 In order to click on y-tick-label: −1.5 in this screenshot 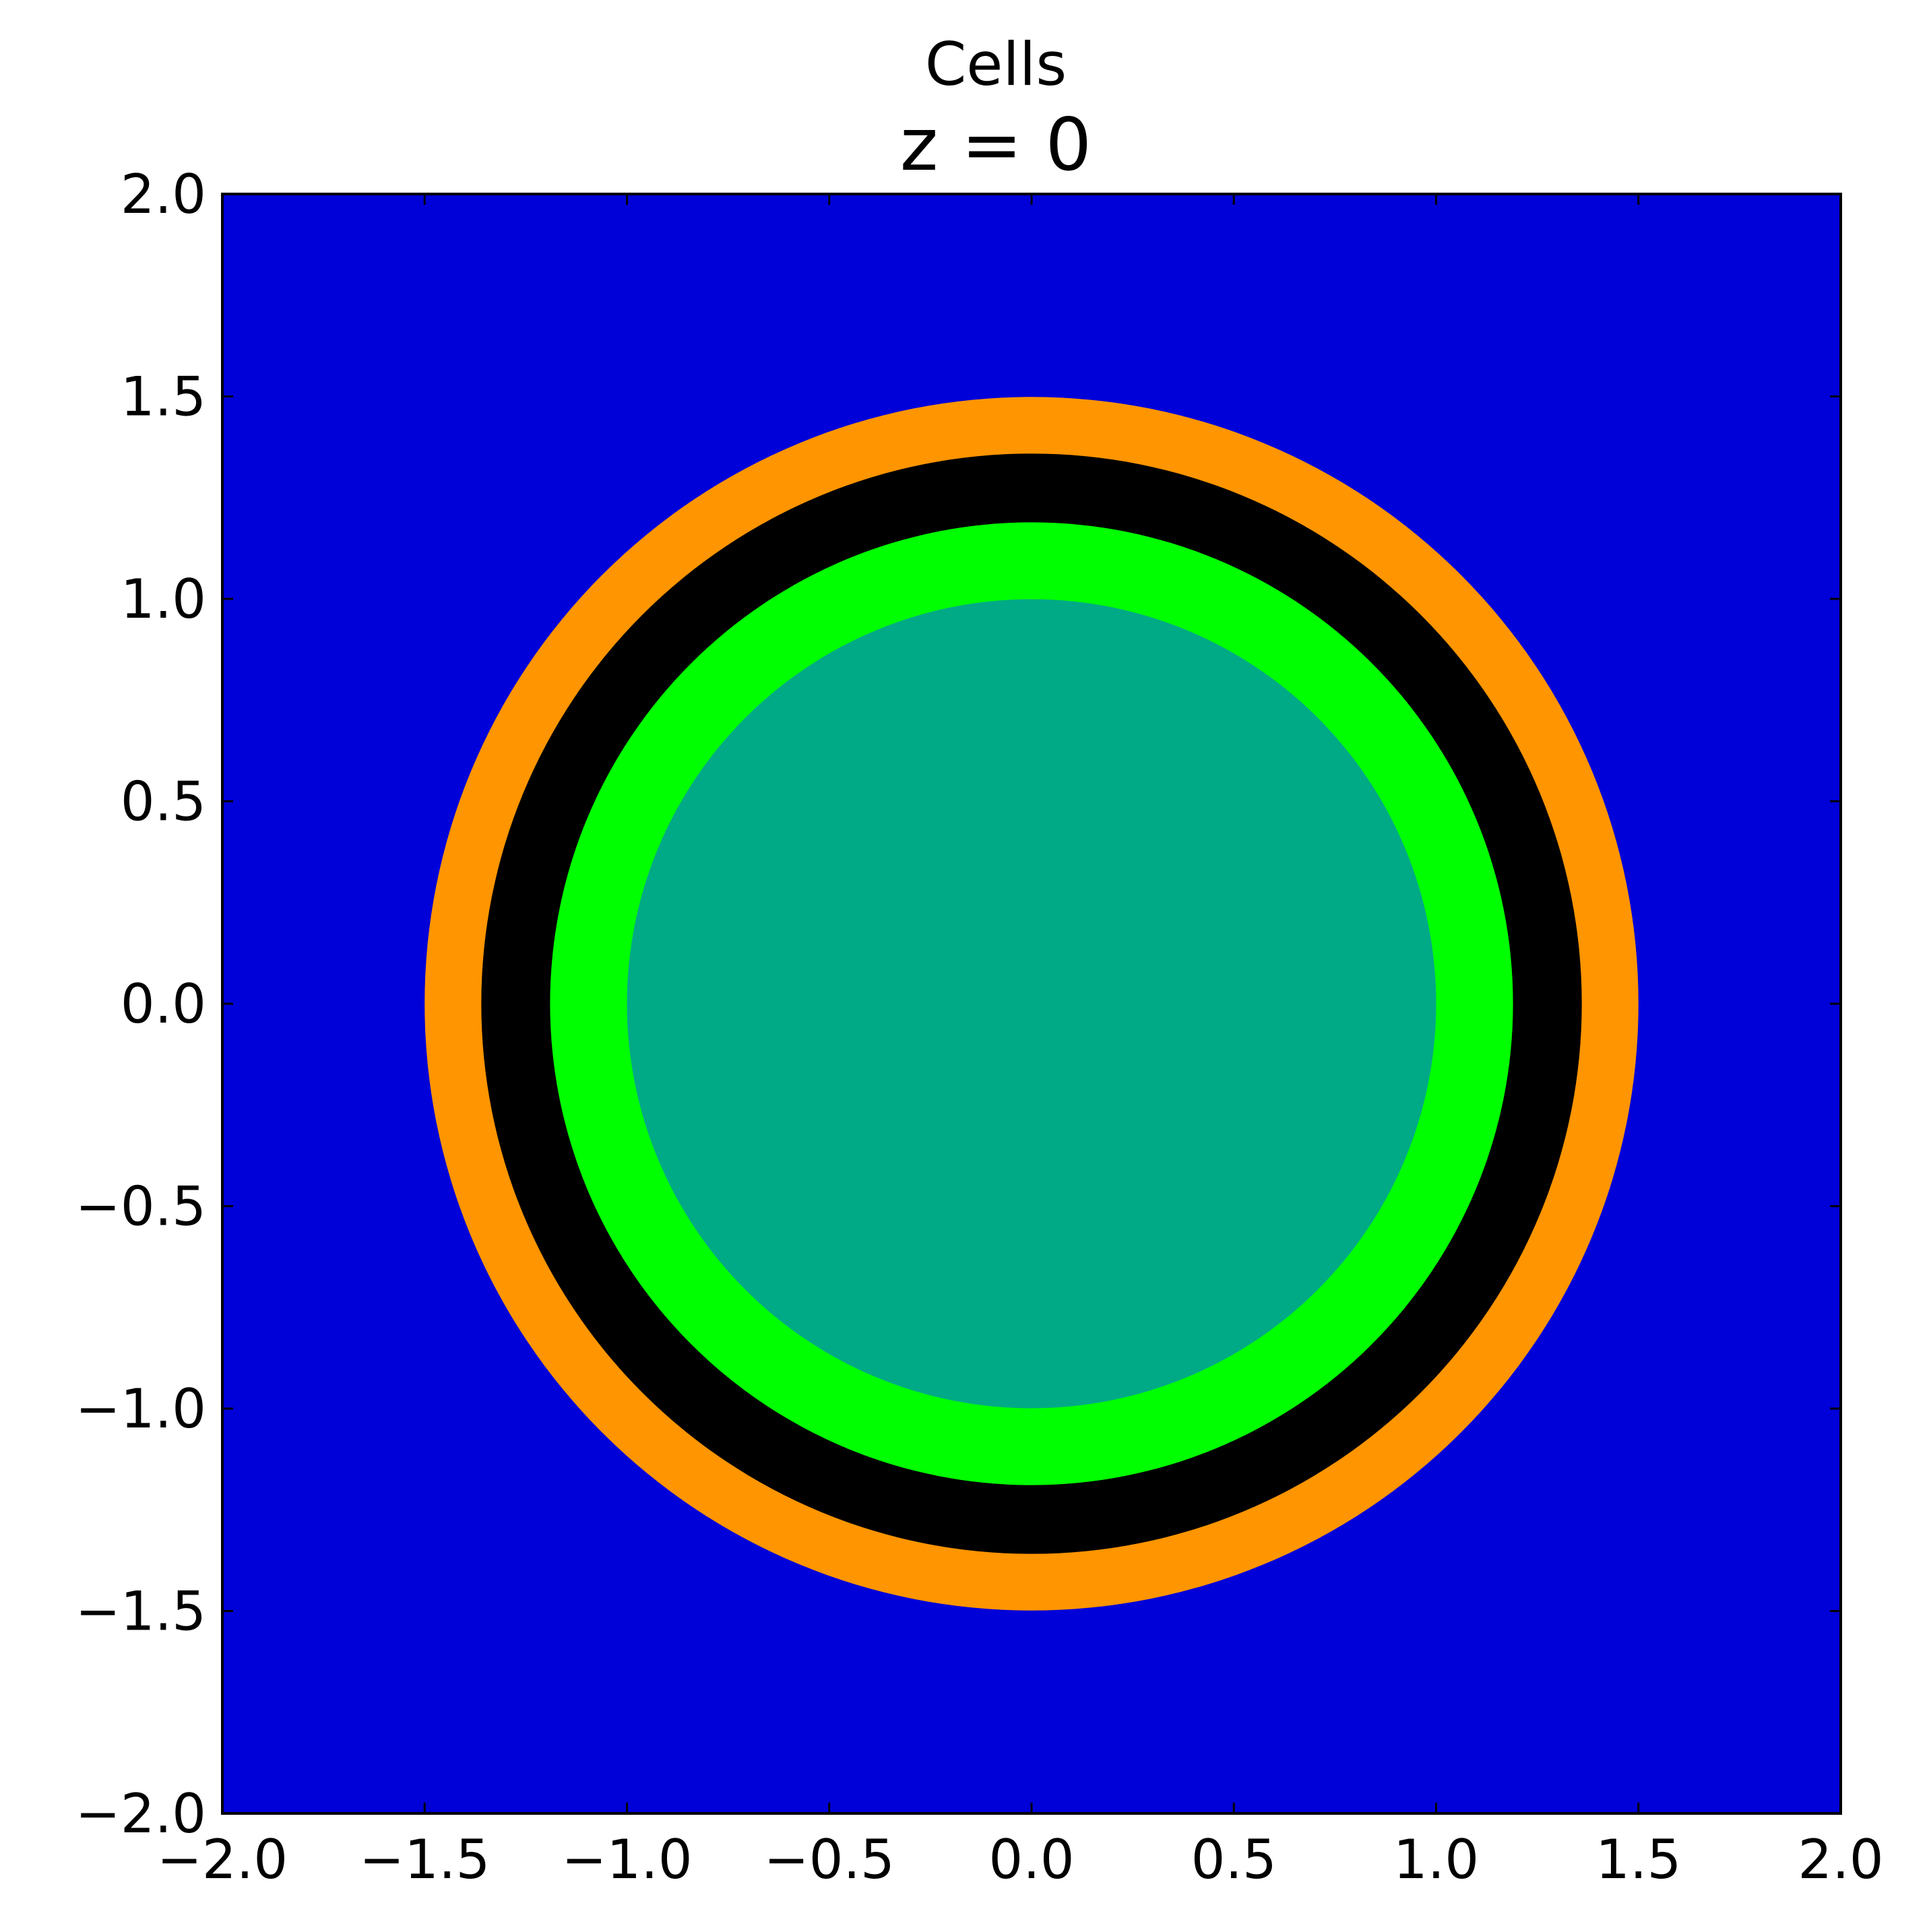, I will do `click(141, 1611)`.